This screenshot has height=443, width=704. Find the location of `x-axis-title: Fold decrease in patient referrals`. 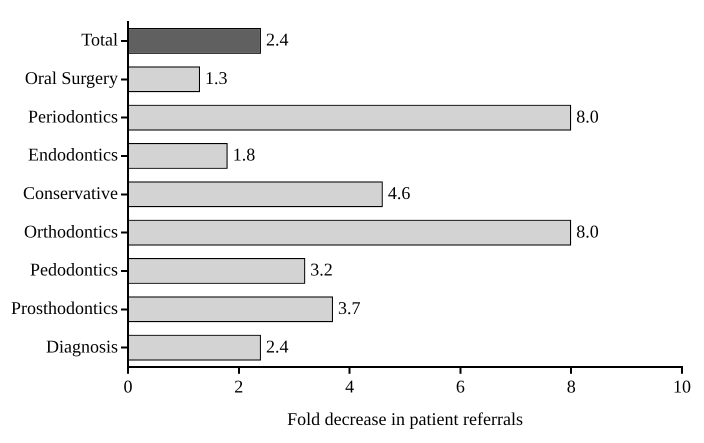

x-axis-title: Fold decrease in patient referrals is located at coordinates (405, 418).